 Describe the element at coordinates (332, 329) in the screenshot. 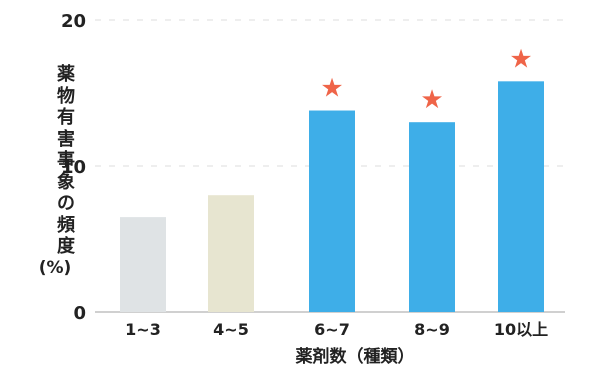

I see `x-tick-label: 6~7` at that location.